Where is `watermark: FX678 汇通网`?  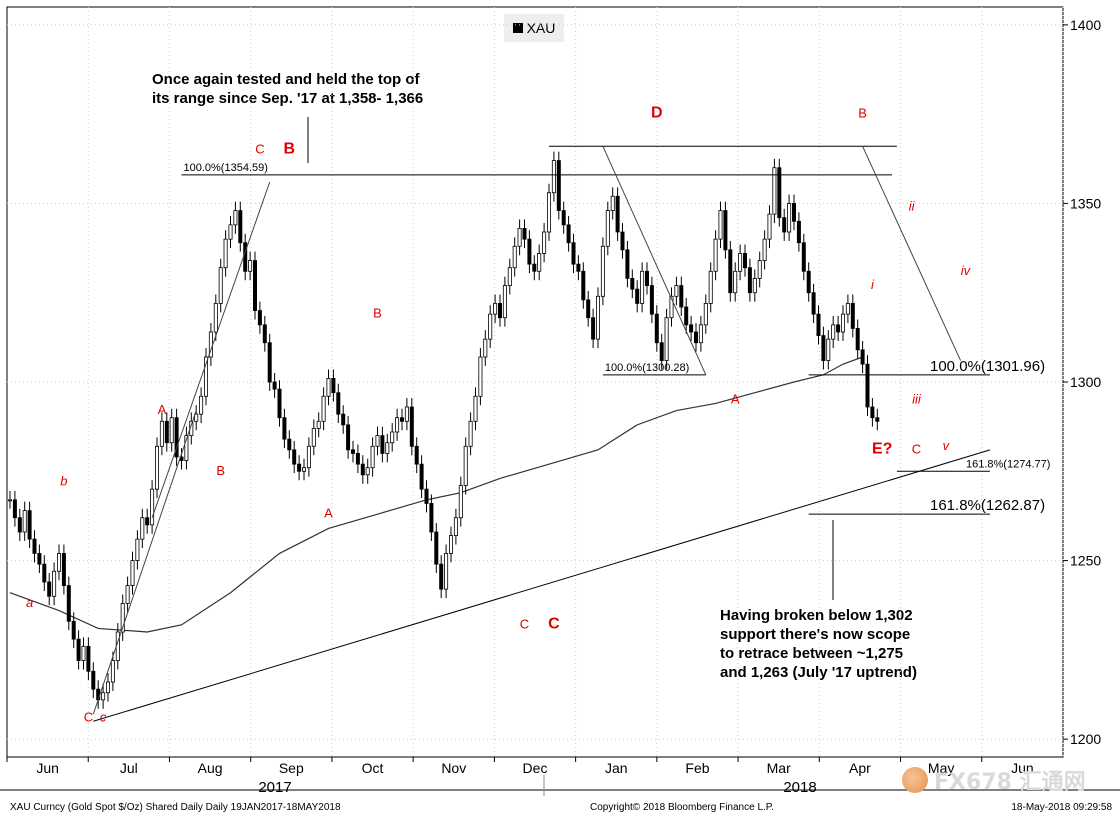
watermark: FX678 汇通网 is located at coordinates (994, 780).